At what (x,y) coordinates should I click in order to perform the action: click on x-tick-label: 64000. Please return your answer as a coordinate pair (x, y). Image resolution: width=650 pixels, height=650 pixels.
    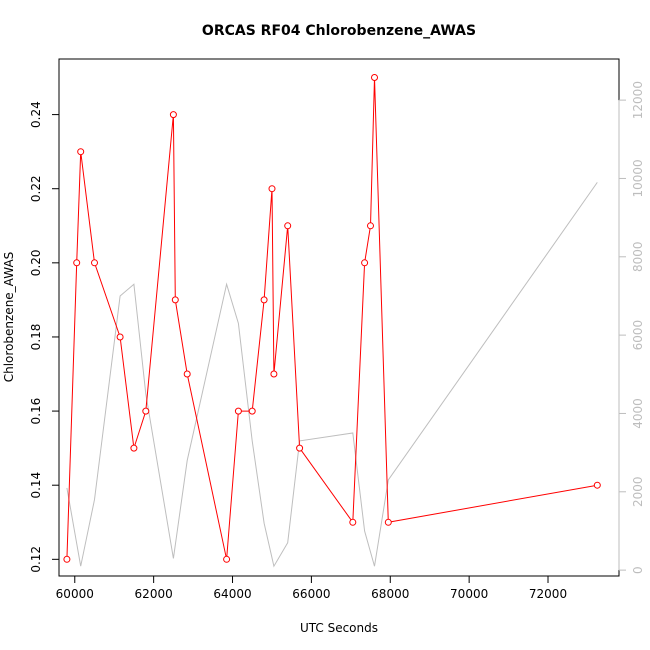
    Looking at the image, I should click on (232, 594).